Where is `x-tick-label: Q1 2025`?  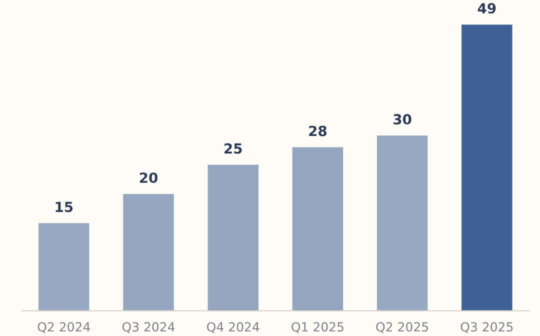 x-tick-label: Q1 2025 is located at coordinates (318, 328).